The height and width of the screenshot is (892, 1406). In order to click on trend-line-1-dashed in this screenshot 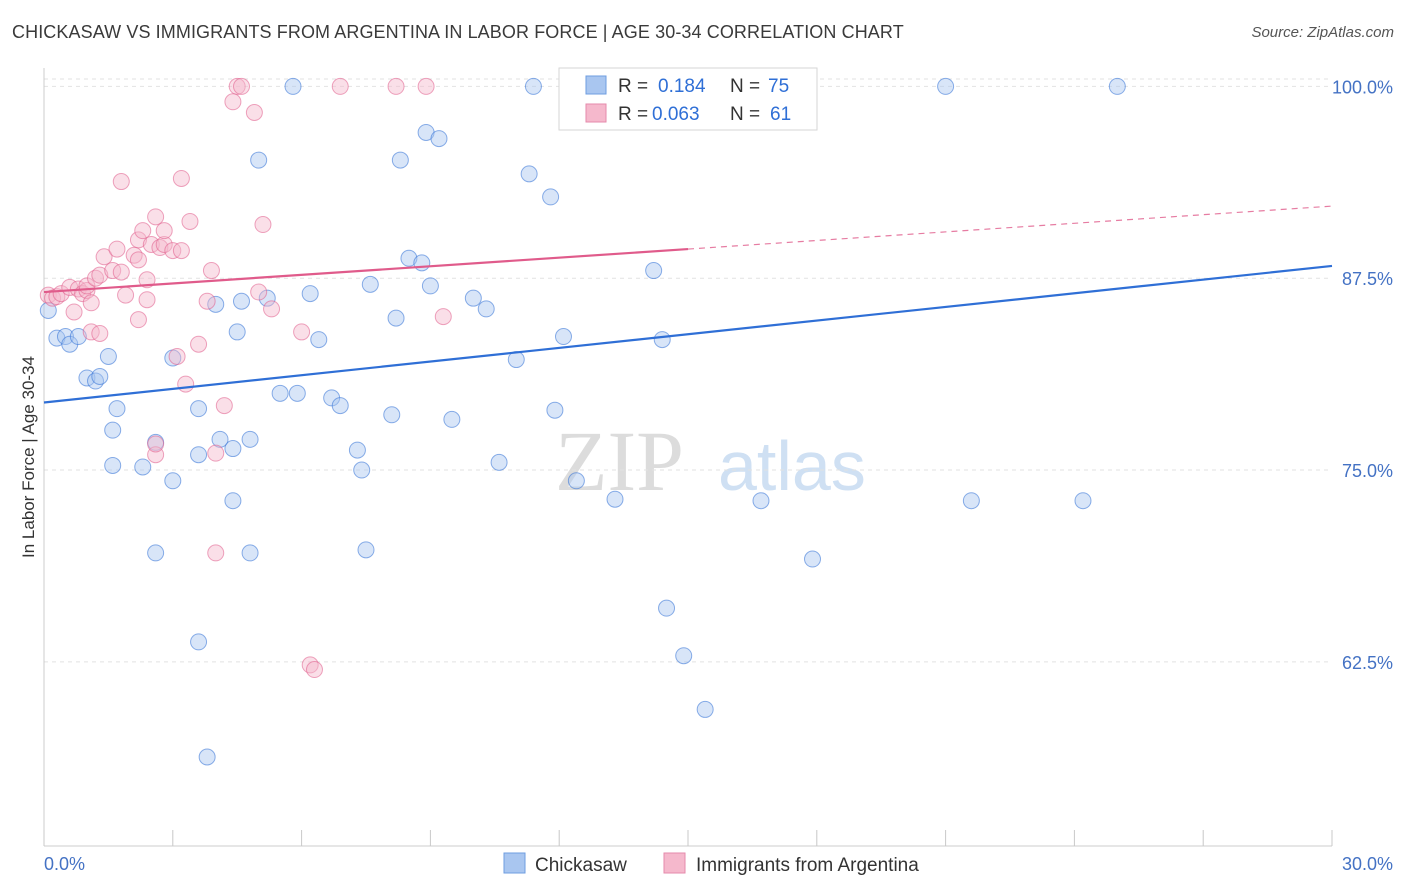, I will do `click(1010, 227)`.